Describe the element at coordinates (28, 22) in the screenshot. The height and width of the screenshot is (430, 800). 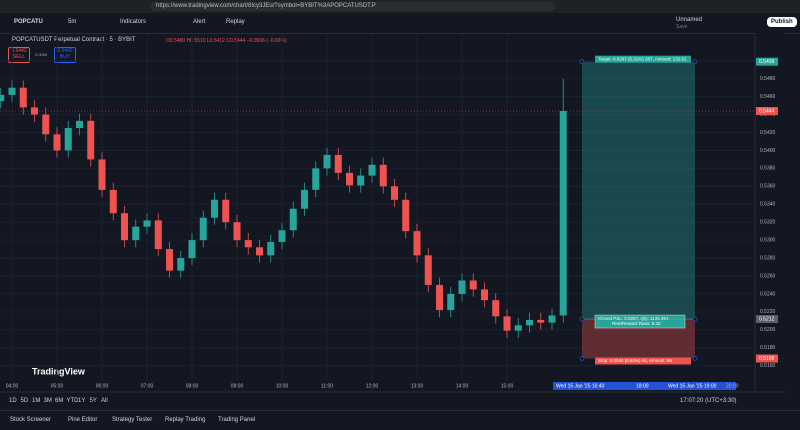
I see `symbol: POPCATU` at that location.